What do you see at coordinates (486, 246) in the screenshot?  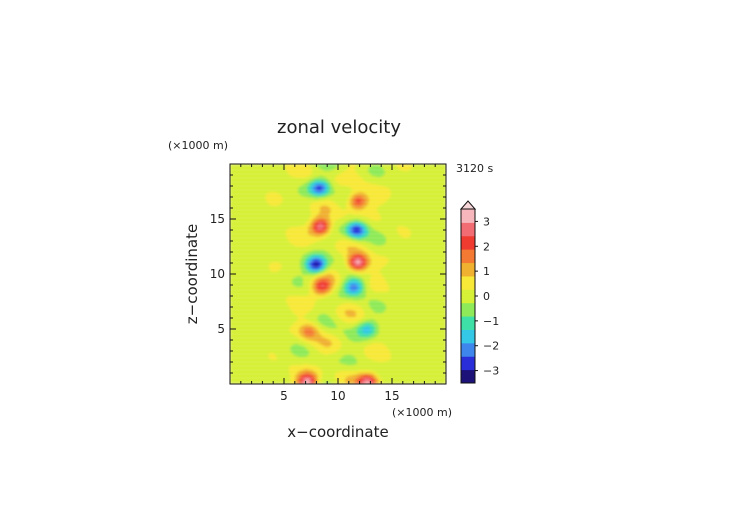 I see `colorbar-tick-label: 2` at bounding box center [486, 246].